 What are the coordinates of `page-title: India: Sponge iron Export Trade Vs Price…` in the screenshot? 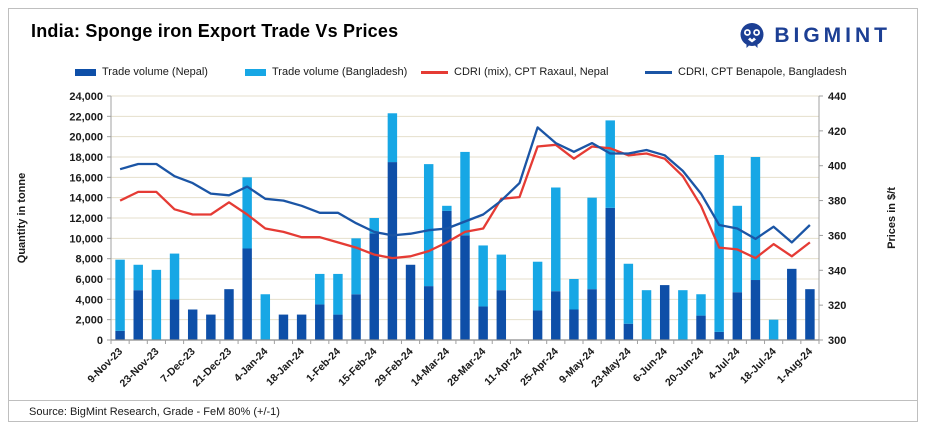 It's located at (215, 31).